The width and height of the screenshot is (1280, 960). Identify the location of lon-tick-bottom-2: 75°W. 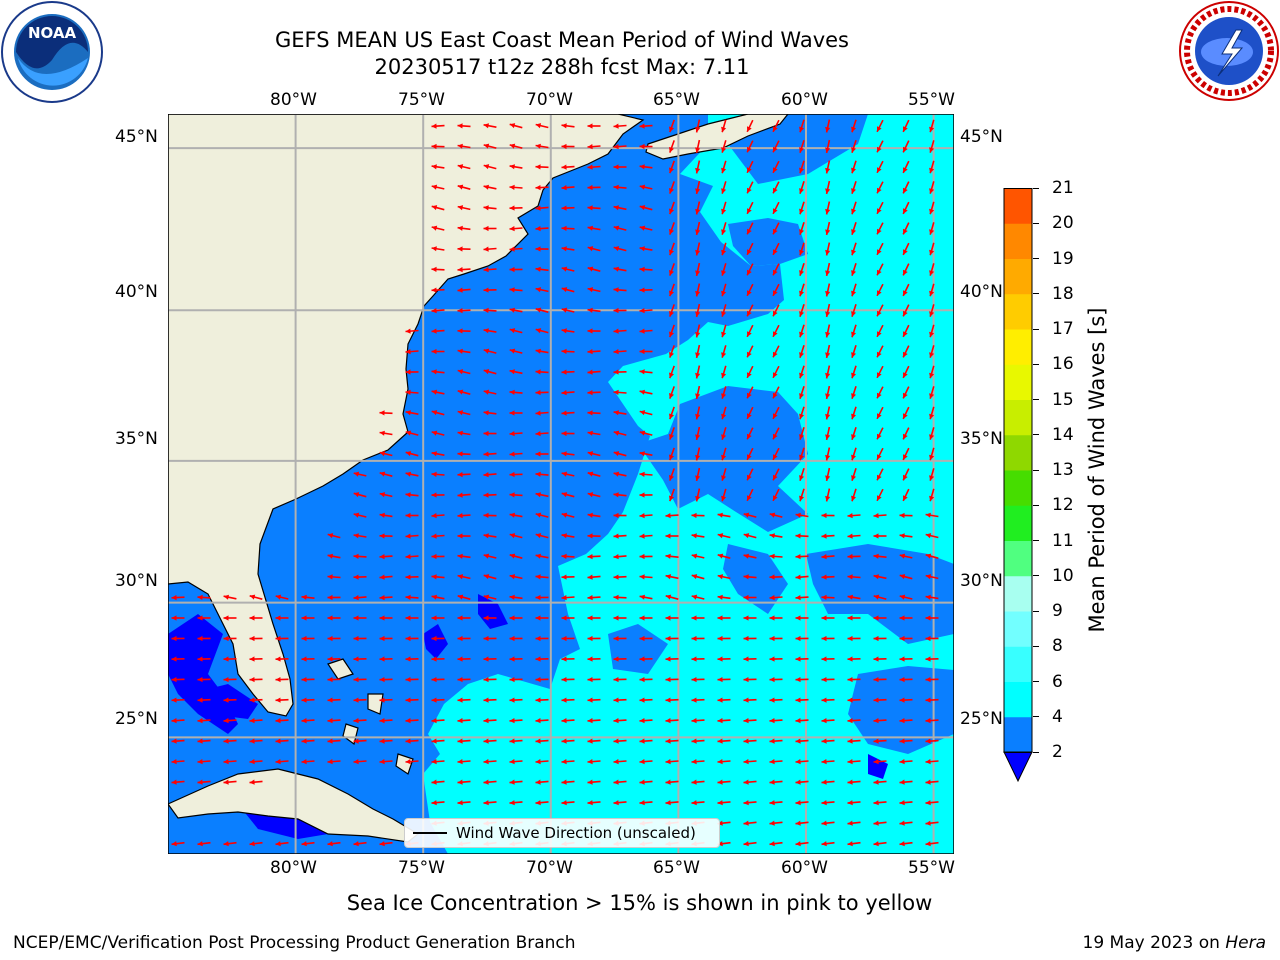
(421, 868).